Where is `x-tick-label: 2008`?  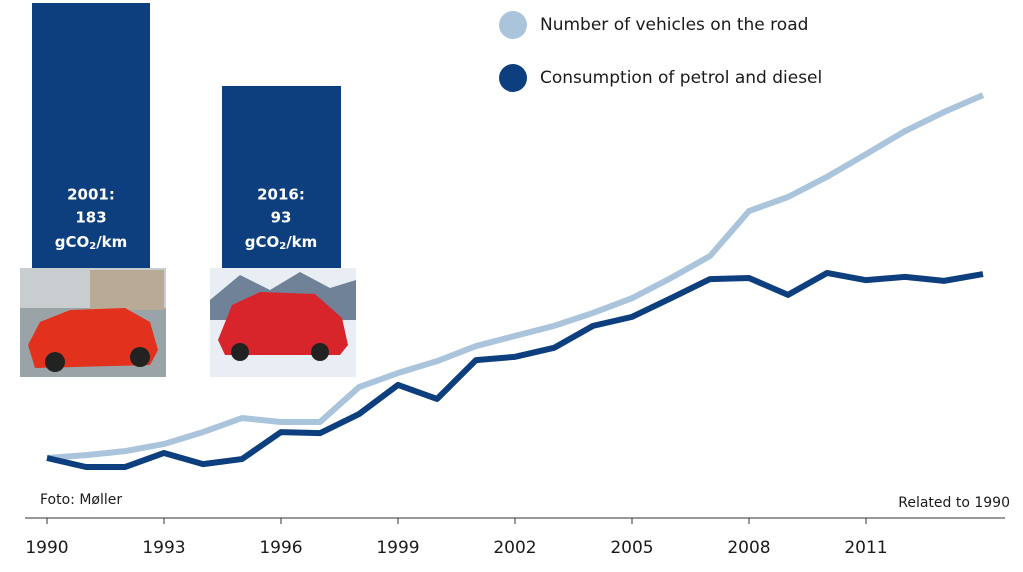 x-tick-label: 2008 is located at coordinates (748, 548).